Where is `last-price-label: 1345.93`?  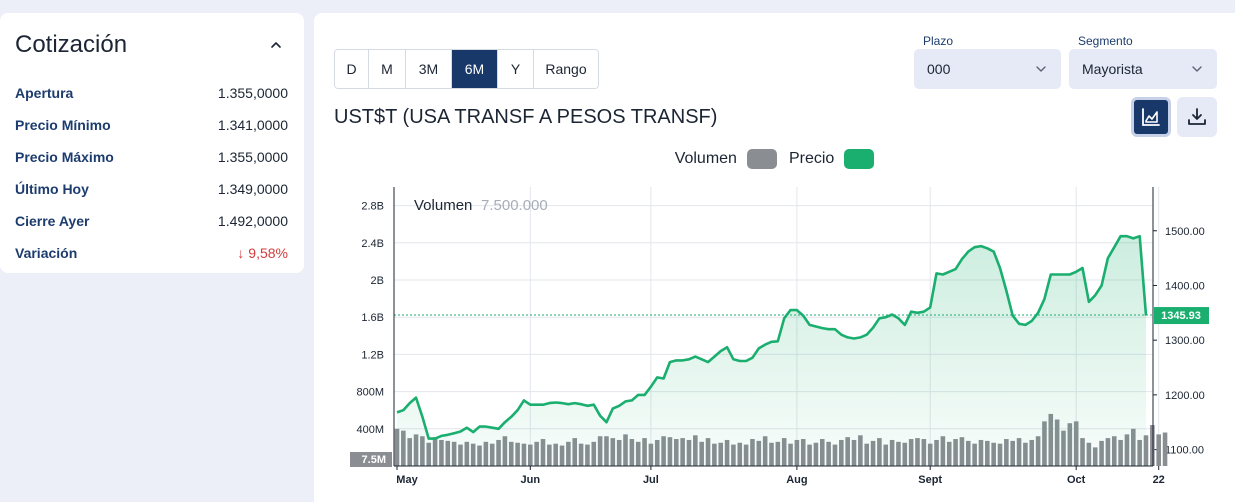 last-price-label: 1345.93 is located at coordinates (1181, 316).